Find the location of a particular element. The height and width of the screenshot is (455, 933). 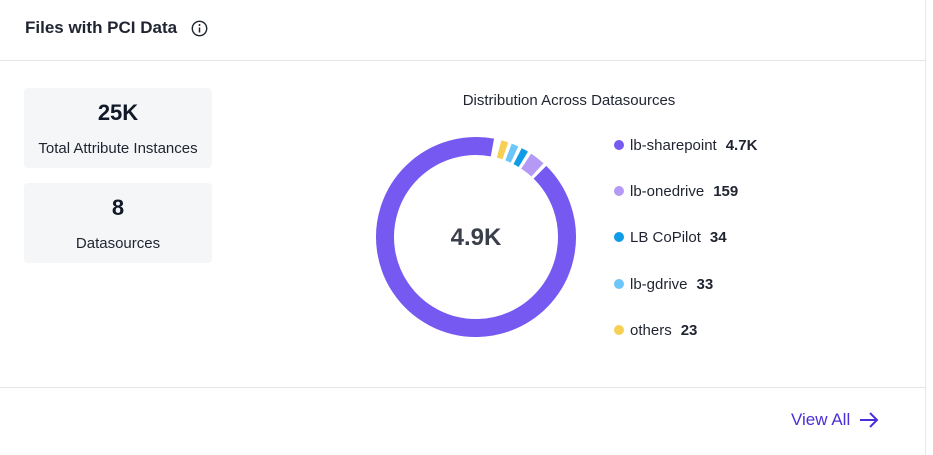

legend-item: lb-gdrive 33 is located at coordinates (663, 284).